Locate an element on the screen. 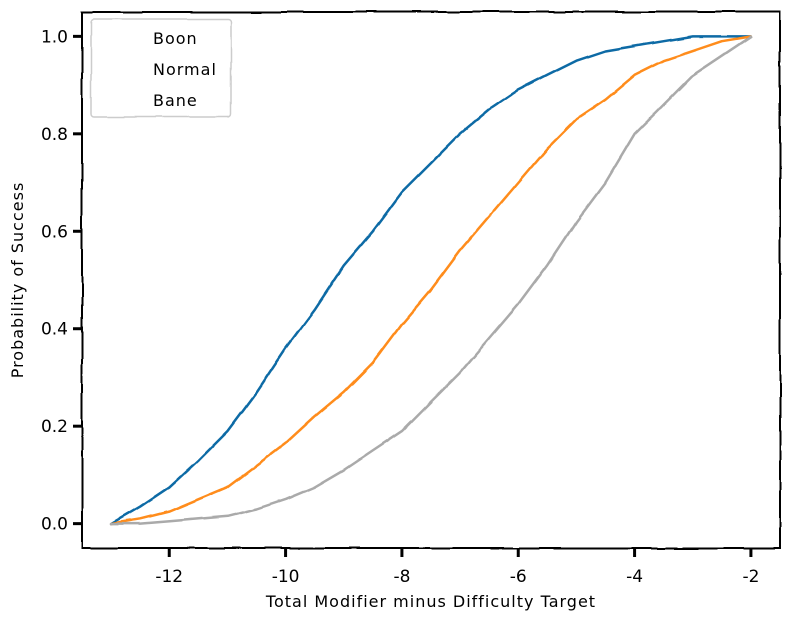  y-tick-label: 1.0 is located at coordinates (54, 37).